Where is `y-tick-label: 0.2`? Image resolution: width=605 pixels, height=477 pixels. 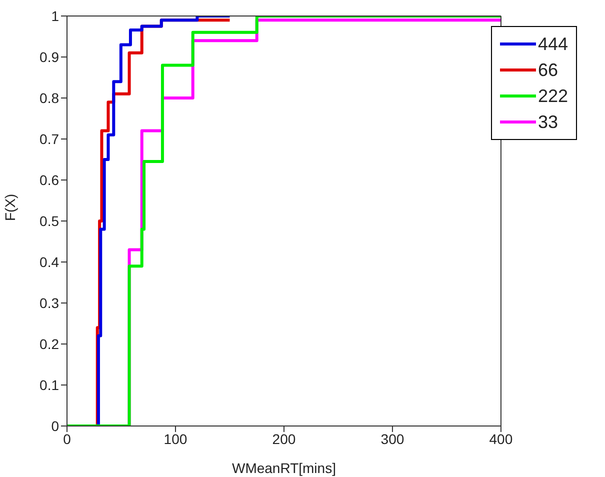
y-tick-label: 0.2 is located at coordinates (50, 344).